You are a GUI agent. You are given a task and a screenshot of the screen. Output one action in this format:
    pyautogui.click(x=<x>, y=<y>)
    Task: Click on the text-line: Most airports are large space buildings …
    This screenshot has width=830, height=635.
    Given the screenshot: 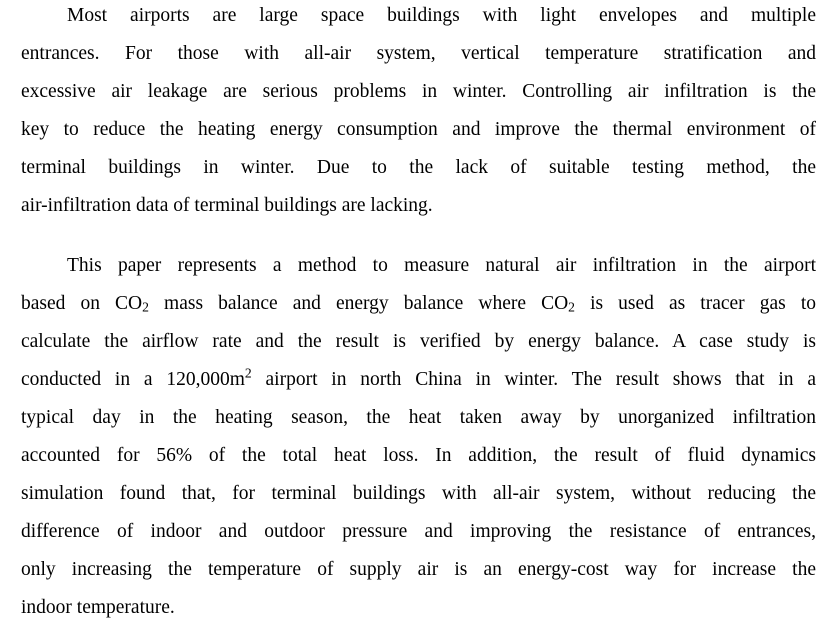 What is the action you would take?
    pyautogui.click(x=441, y=15)
    